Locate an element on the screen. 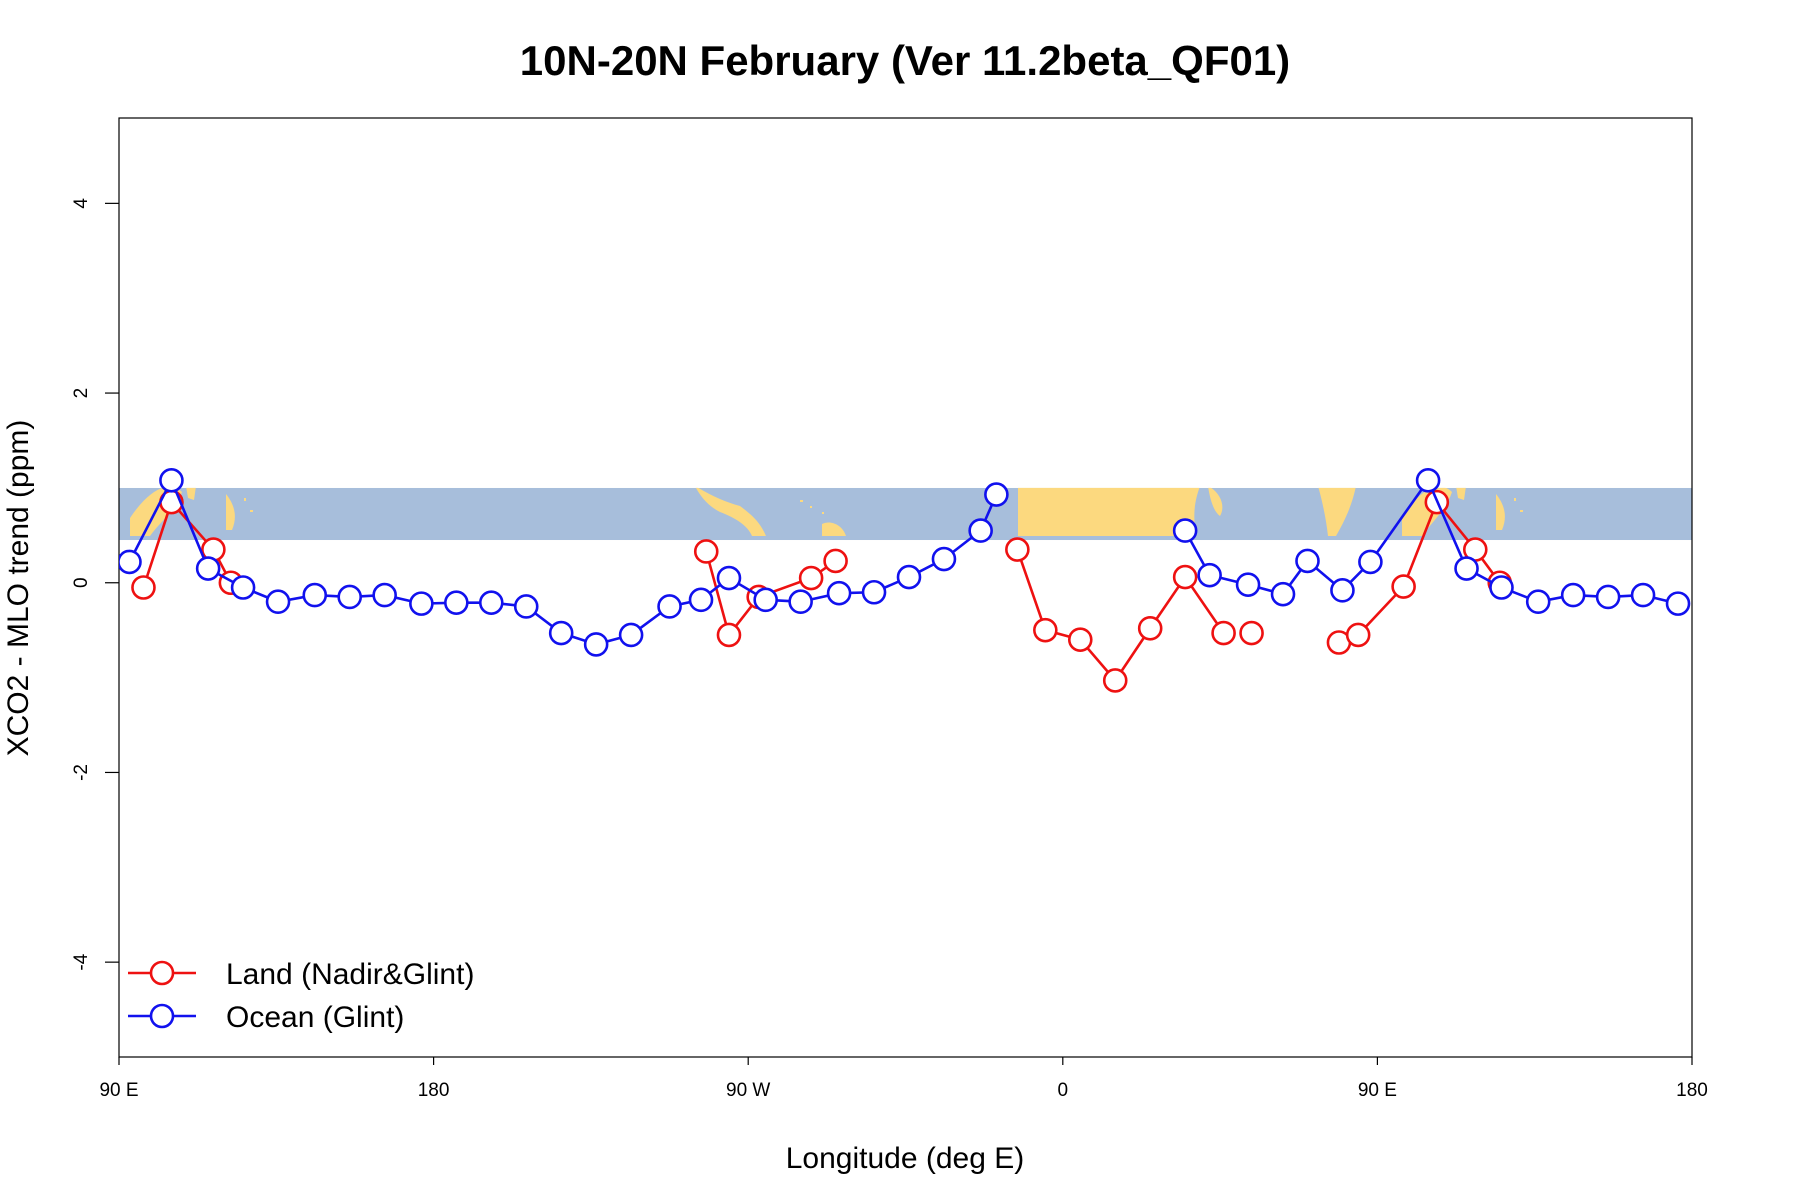 The width and height of the screenshot is (1800, 1200). y-tick-label: -4 is located at coordinates (81, 961).